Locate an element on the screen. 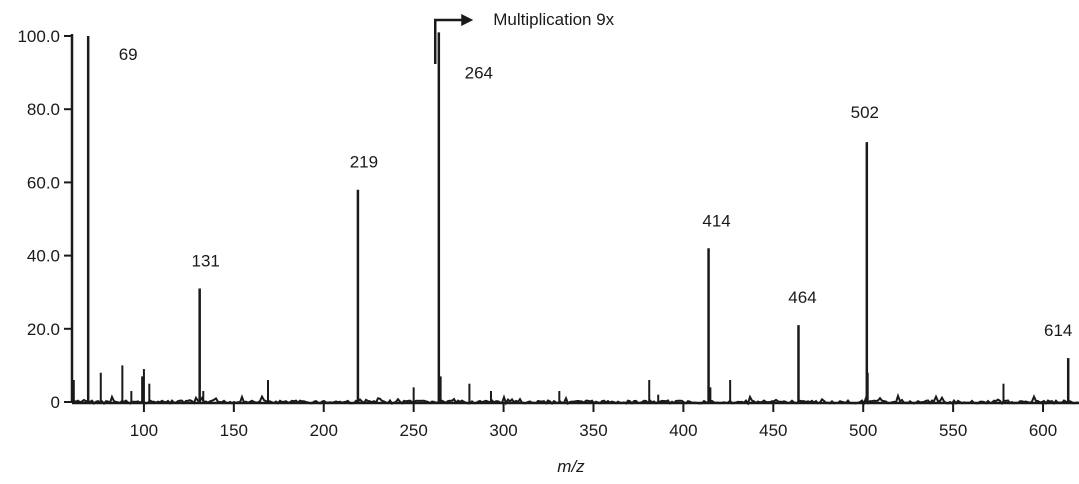 The width and height of the screenshot is (1079, 484). x-tick-label: 550 is located at coordinates (953, 430).